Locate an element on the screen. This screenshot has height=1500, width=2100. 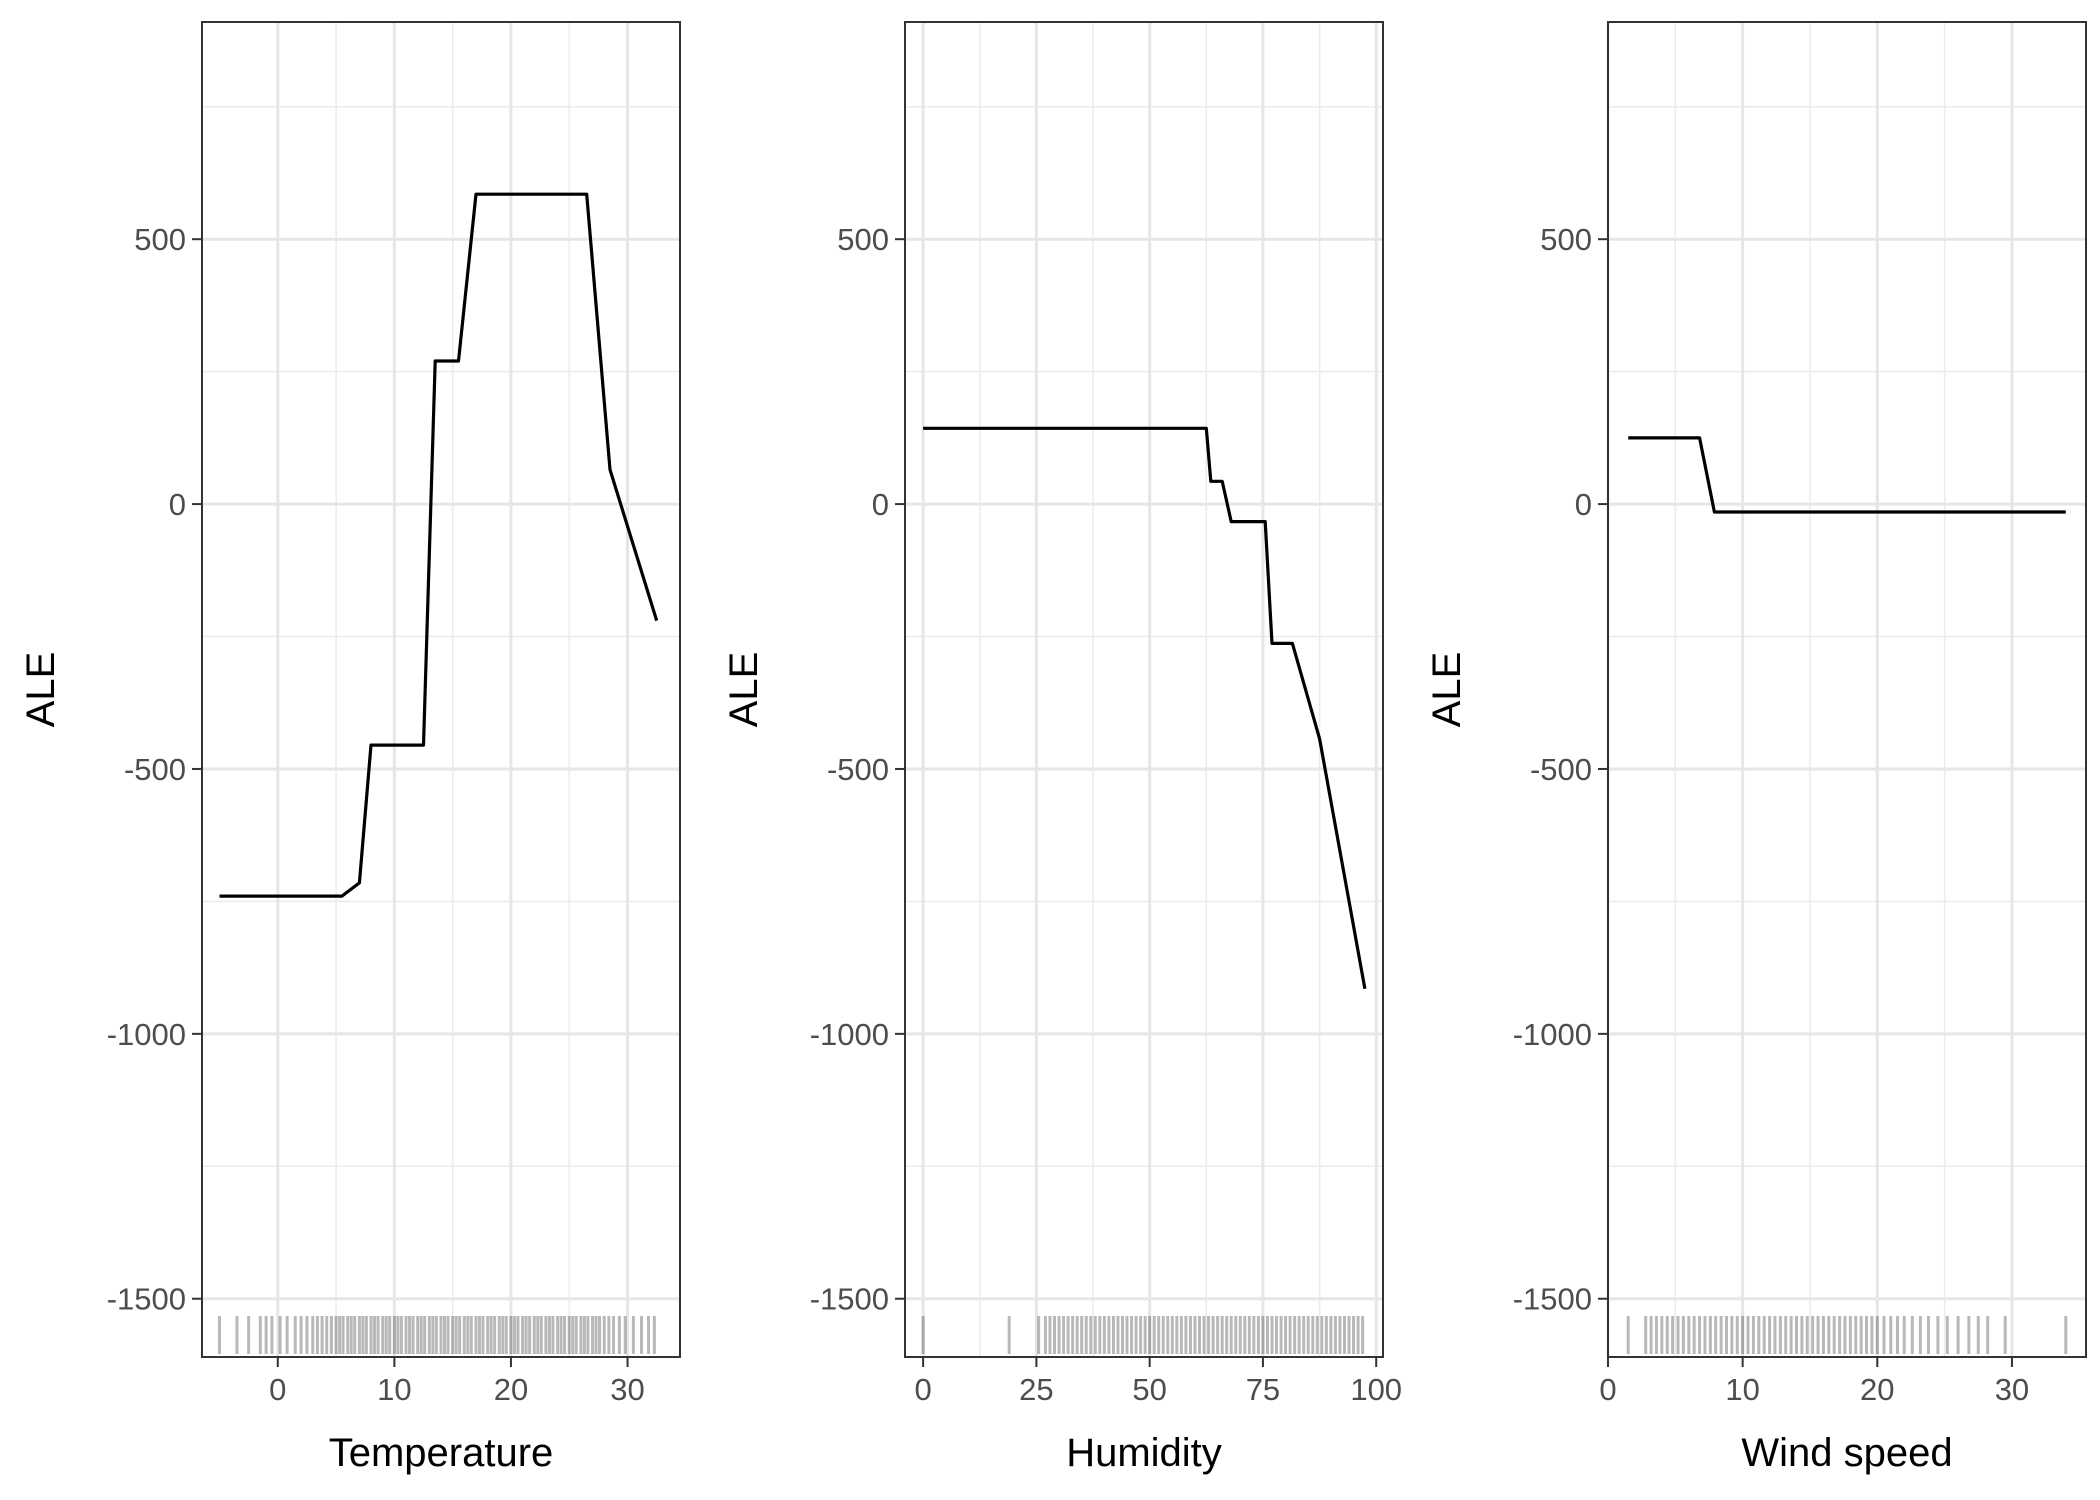
x-tick-label: 75 is located at coordinates (1263, 1389).